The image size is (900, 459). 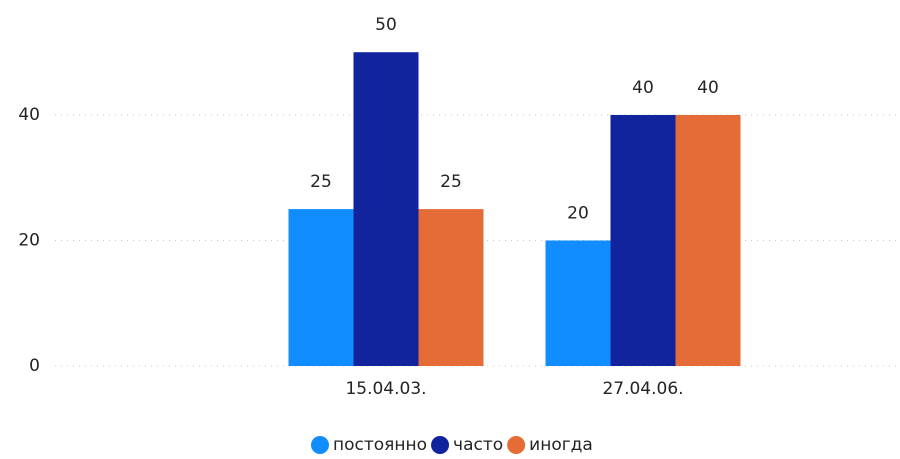 What do you see at coordinates (34, 366) in the screenshot?
I see `y-tick-label: 0` at bounding box center [34, 366].